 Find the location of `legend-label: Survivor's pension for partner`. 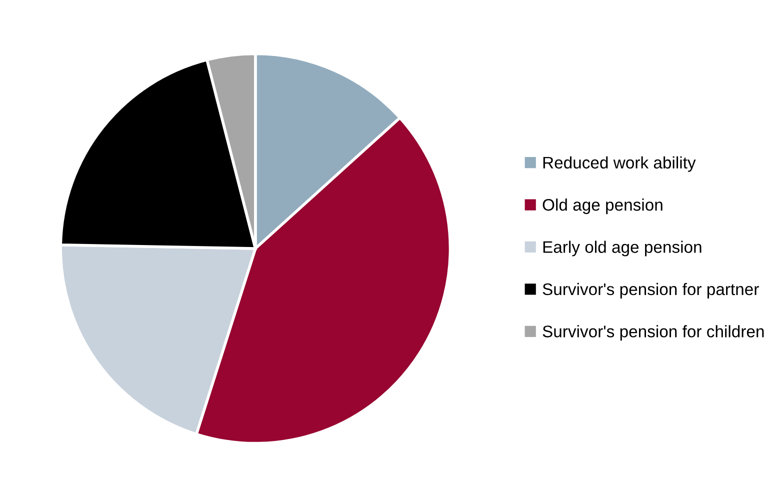

legend-label: Survivor's pension for partner is located at coordinates (650, 290).